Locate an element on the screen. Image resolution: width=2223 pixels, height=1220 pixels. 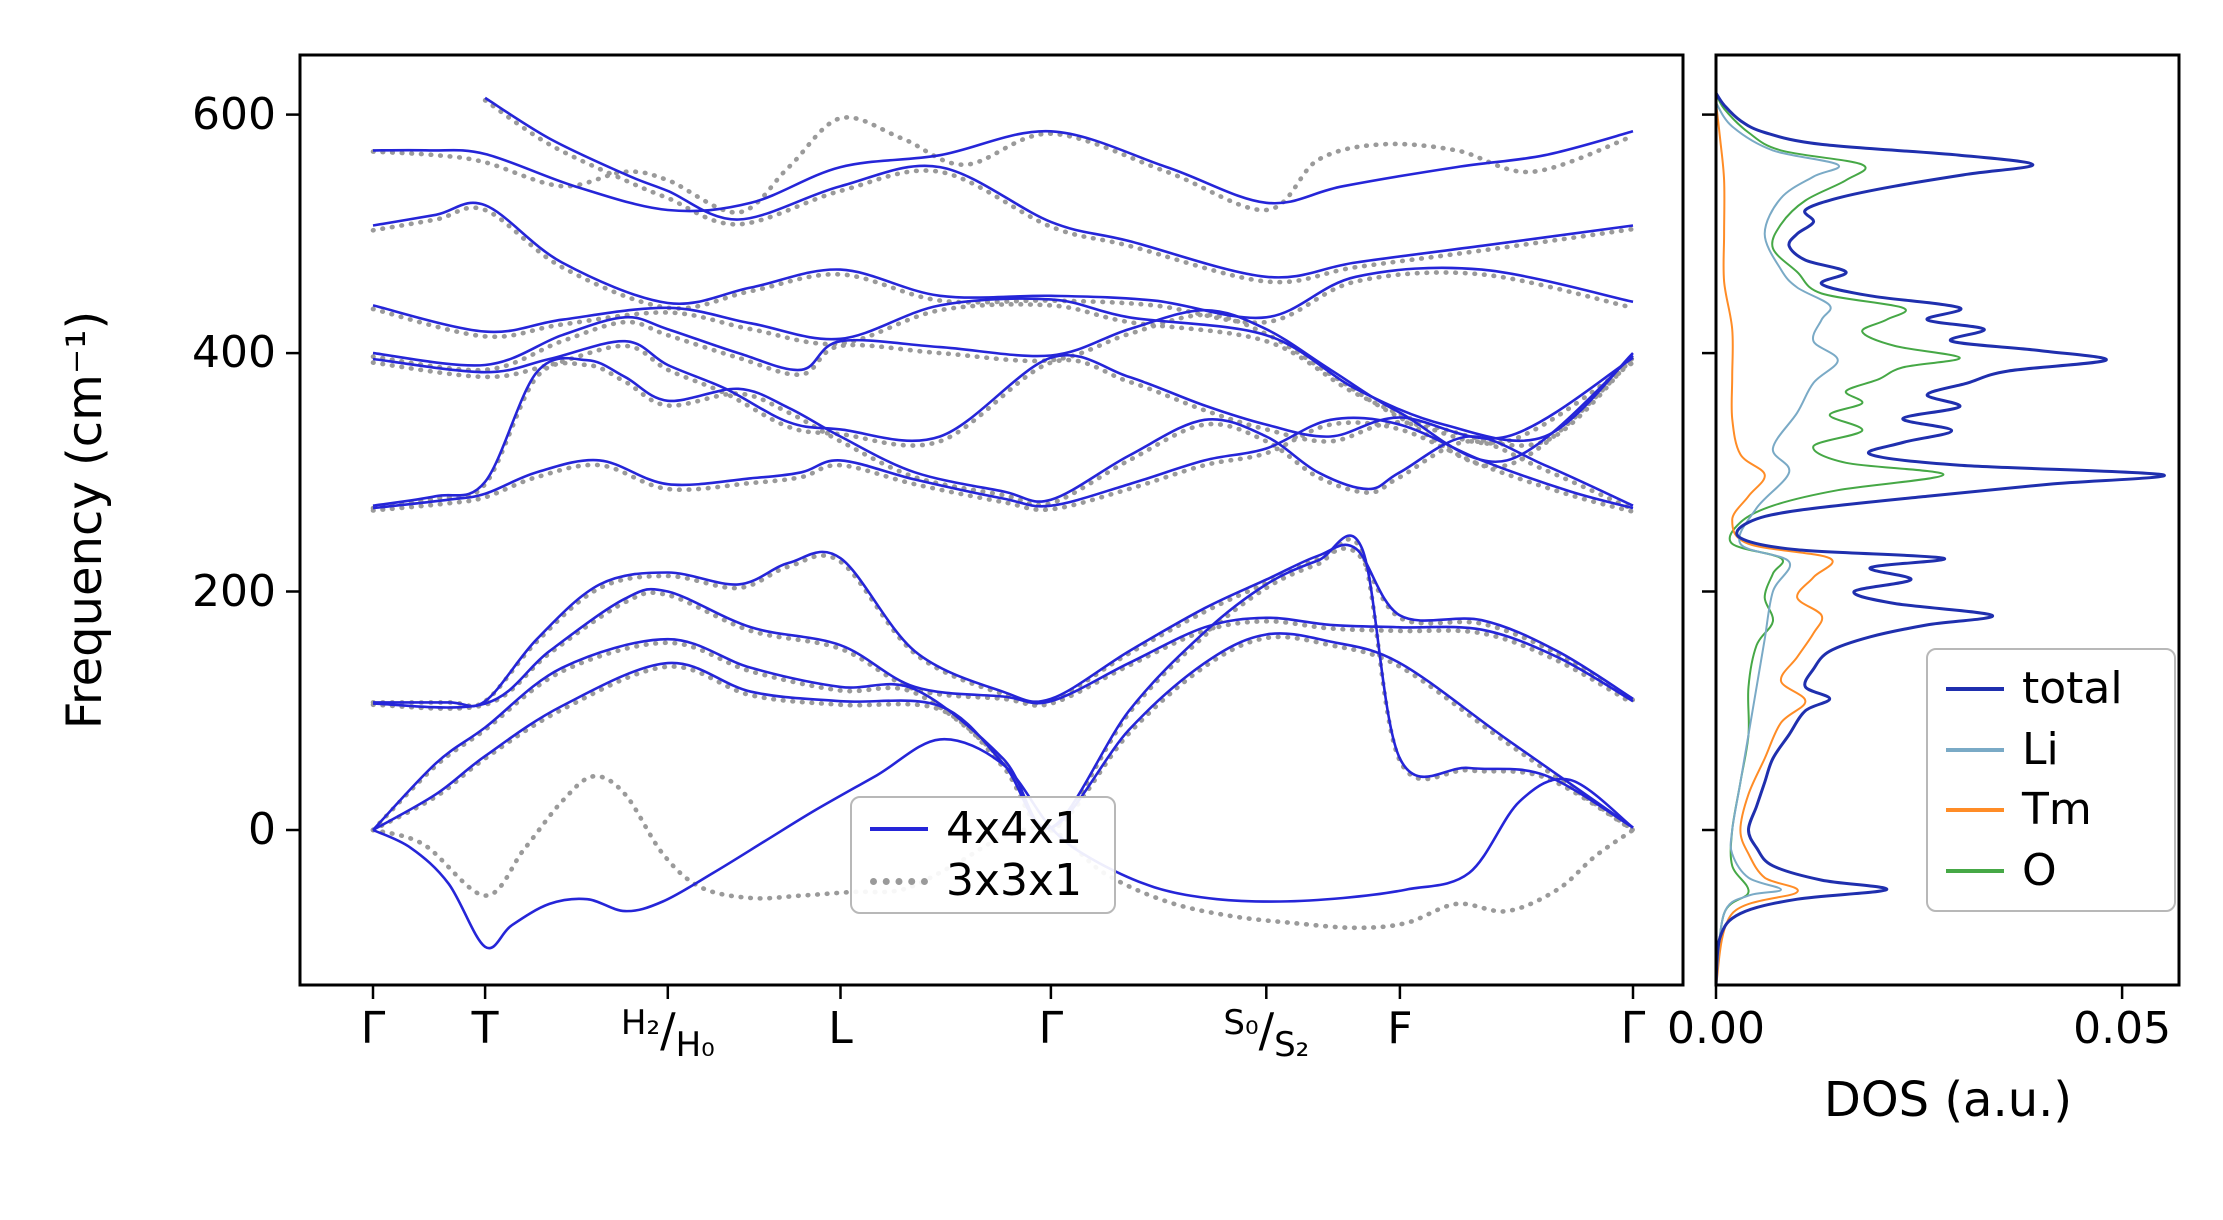
dos-curve-O is located at coordinates (1838, 538).